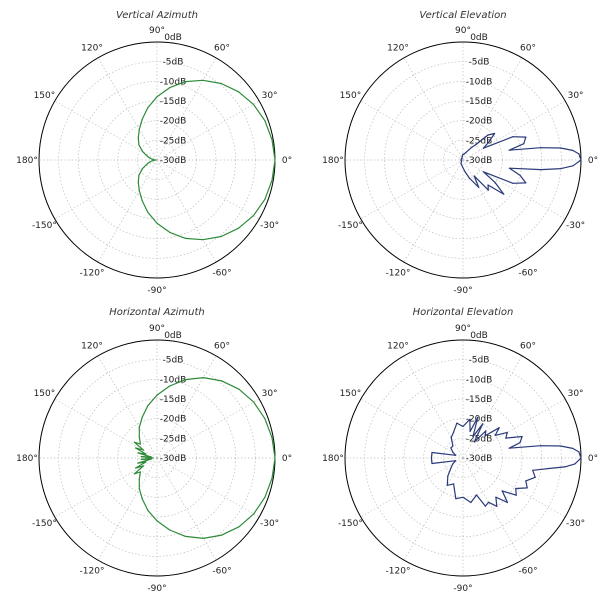 Image resolution: width=600 pixels, height=600 pixels. Describe the element at coordinates (173, 420) in the screenshot. I see `db-tick-label: -20dB` at that location.